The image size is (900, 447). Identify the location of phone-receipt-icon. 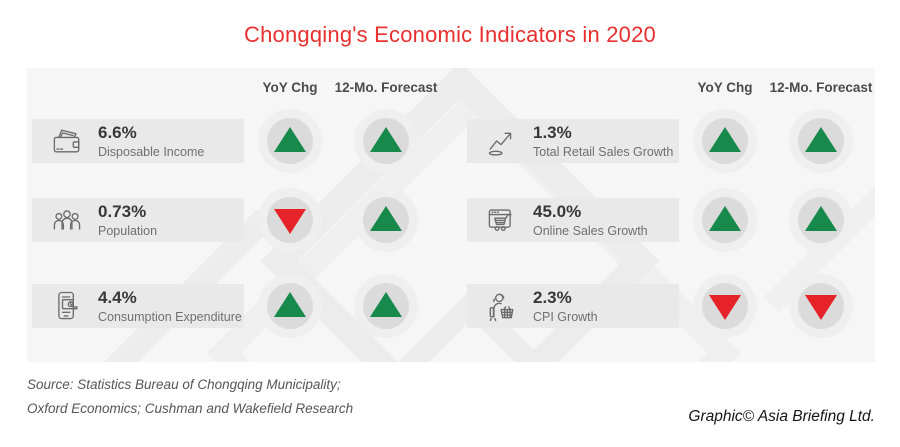
(67, 306).